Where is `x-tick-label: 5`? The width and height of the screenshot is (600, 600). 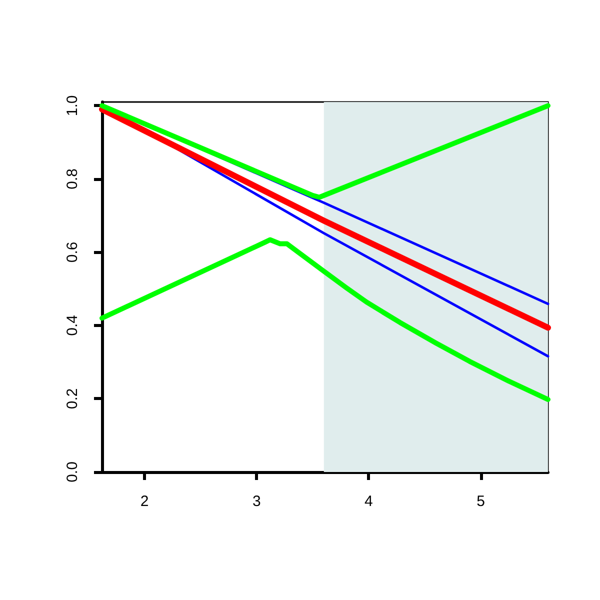
x-tick-label: 5 is located at coordinates (480, 501).